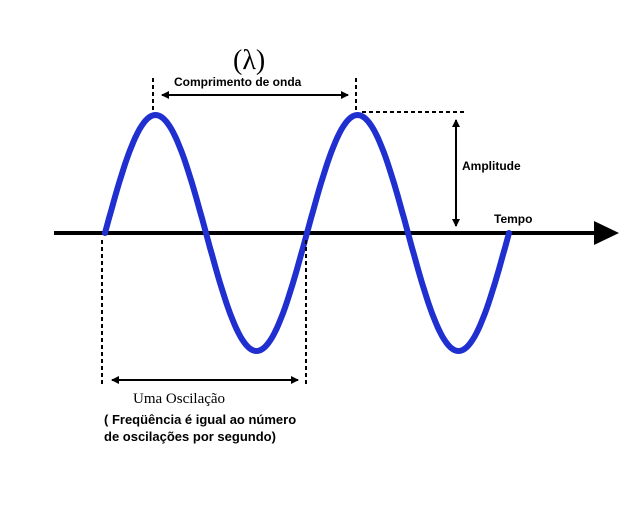 This screenshot has height=512, width=640. Describe the element at coordinates (190, 436) in the screenshot. I see `frequency-note-line2: de oscilações por segundo)` at that location.